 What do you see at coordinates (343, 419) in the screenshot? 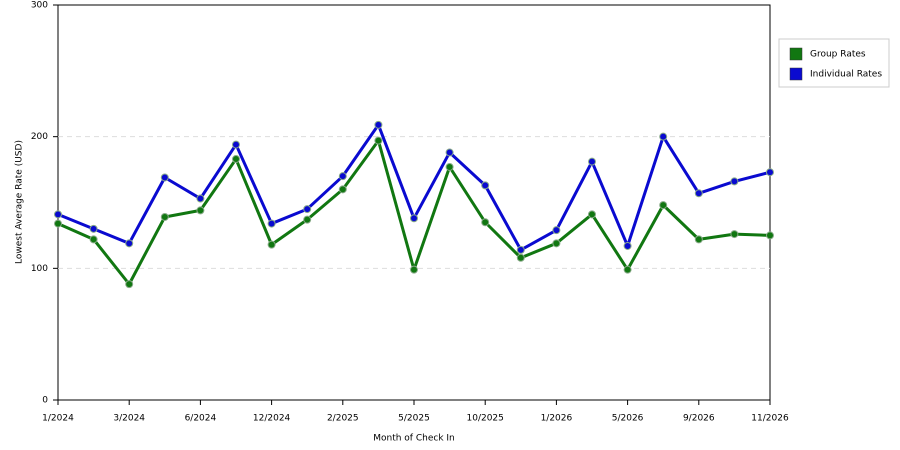
I see `x-tick-label: 2/2025` at bounding box center [343, 419].